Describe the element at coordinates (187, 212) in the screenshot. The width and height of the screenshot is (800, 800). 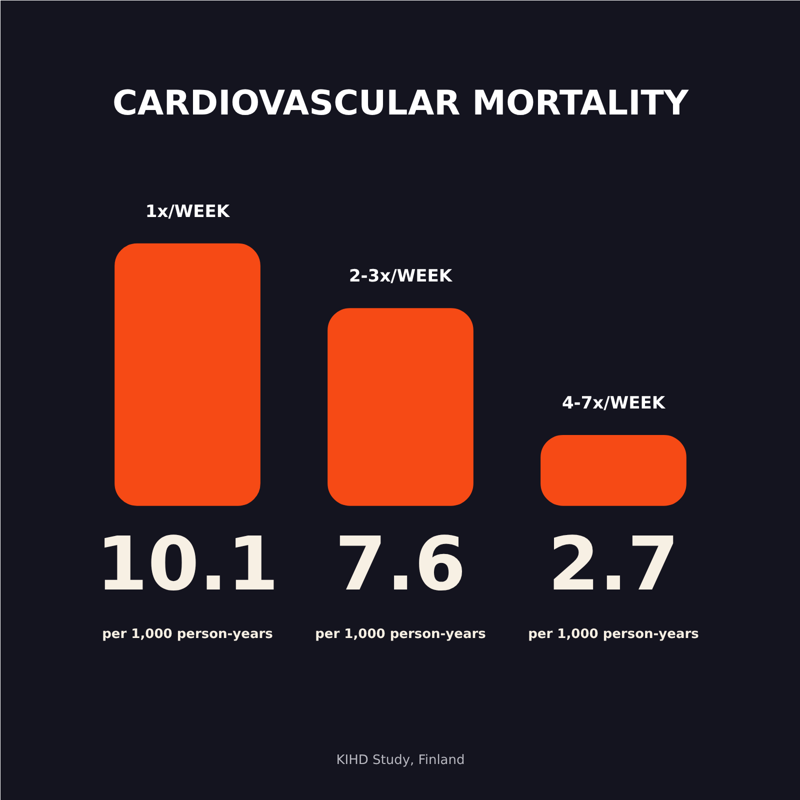
I see `x-tick-label: 1x/WEEK` at that location.